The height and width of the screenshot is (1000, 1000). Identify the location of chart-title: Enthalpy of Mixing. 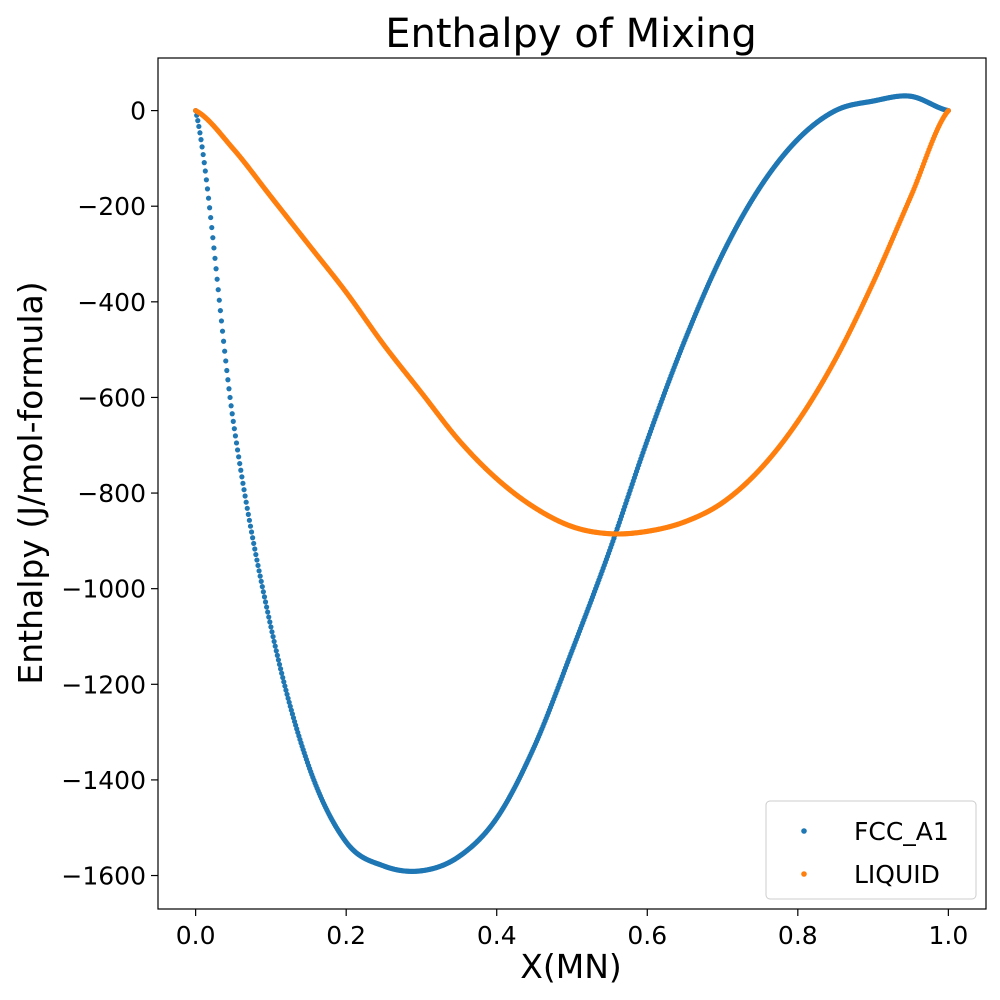
(570, 34).